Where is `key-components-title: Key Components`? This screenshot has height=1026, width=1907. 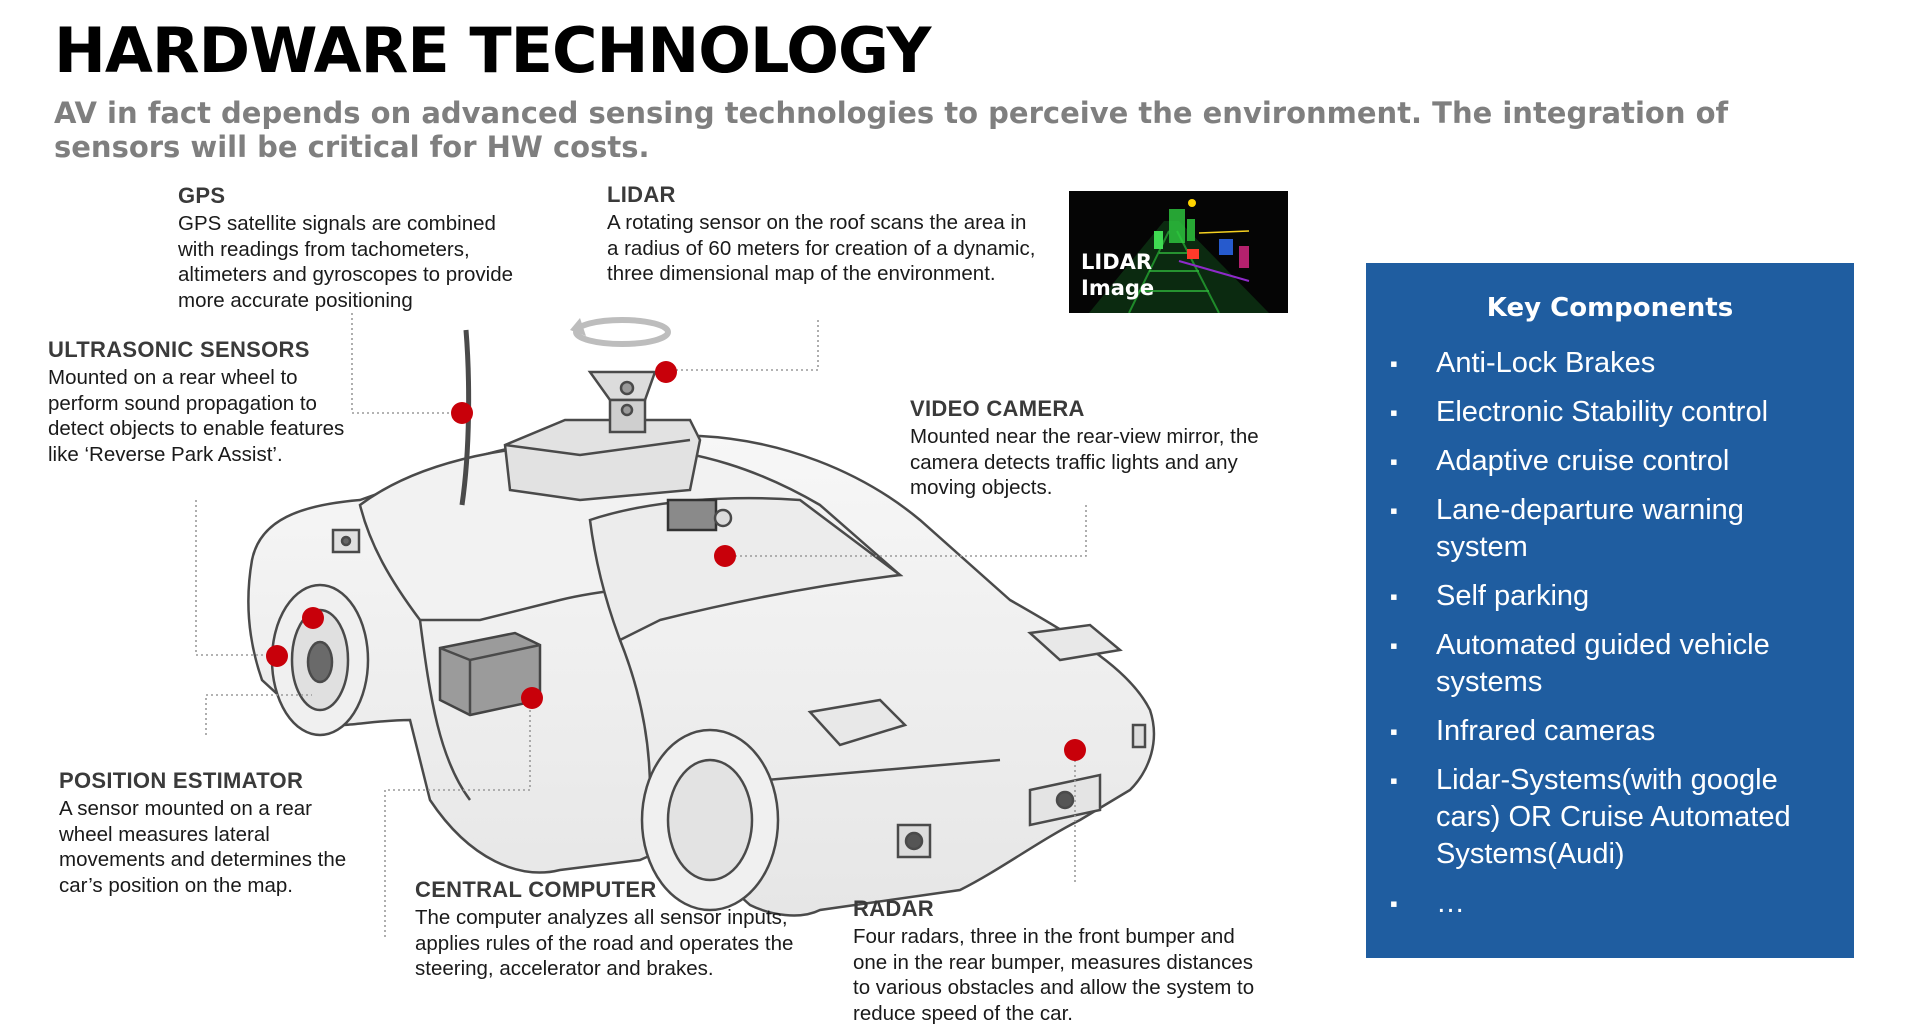 key-components-title: Key Components is located at coordinates (1610, 308).